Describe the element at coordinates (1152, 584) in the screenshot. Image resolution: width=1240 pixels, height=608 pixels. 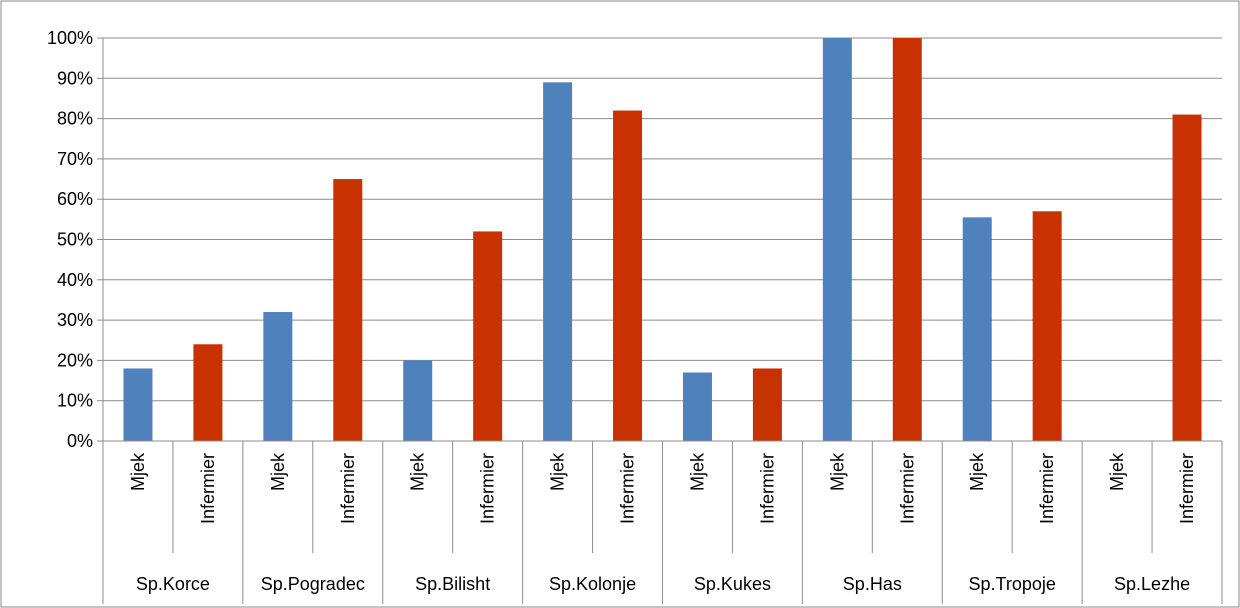
I see `group-label: Sp.Lezhe` at that location.